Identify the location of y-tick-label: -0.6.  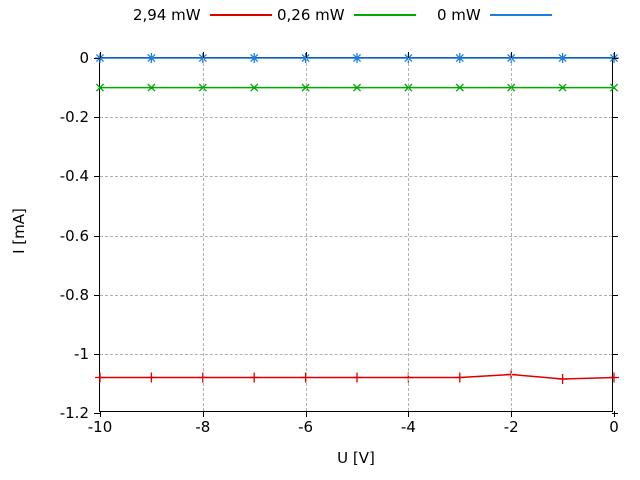
(74, 235).